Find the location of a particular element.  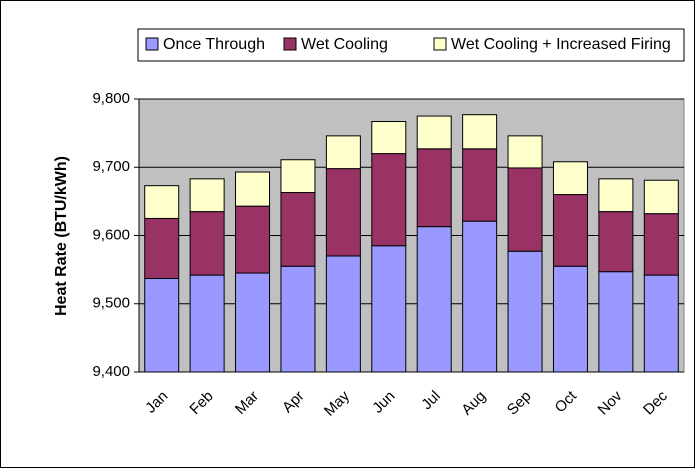

legend-box is located at coordinates (411, 45).